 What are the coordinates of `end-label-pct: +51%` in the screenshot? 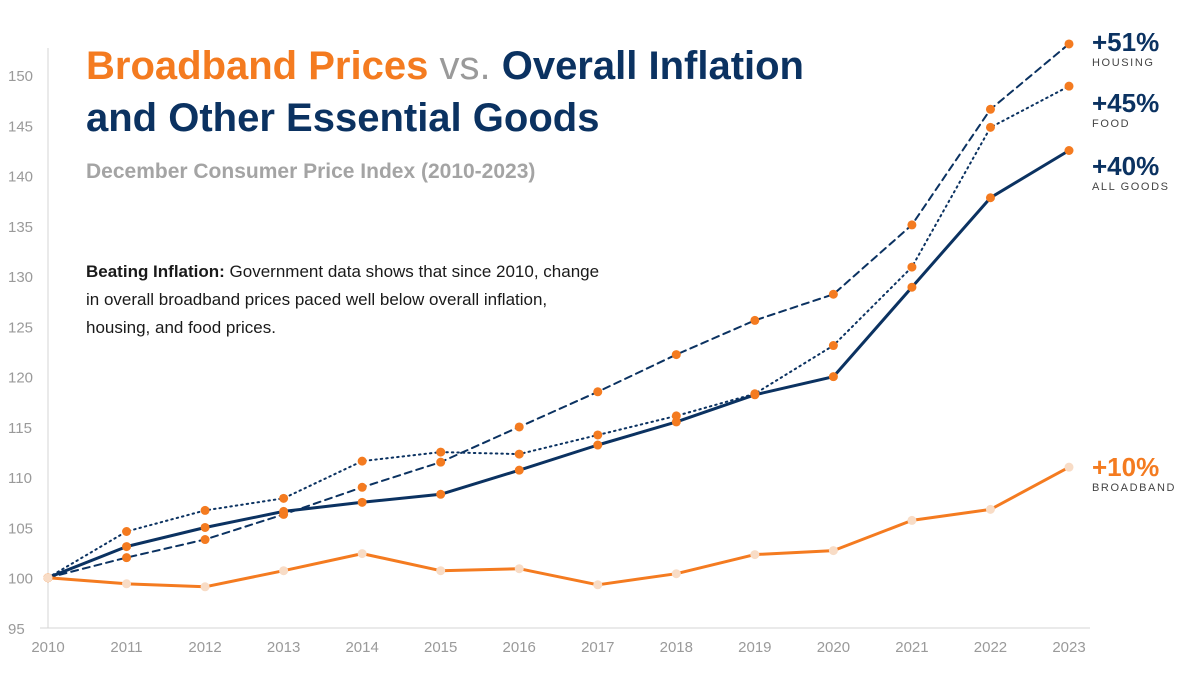 It's located at (1126, 42).